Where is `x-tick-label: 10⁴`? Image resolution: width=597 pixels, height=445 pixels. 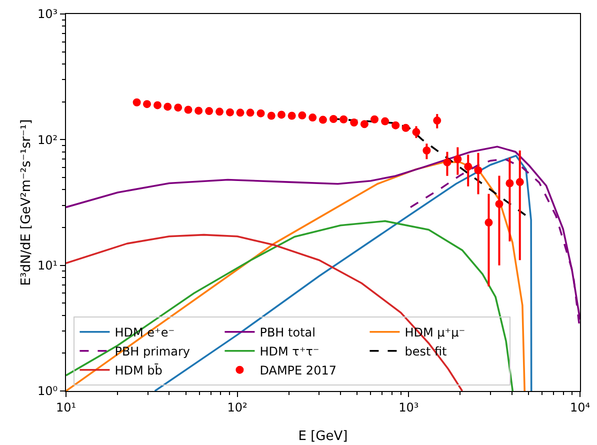 x-tick-label: 10⁴ is located at coordinates (580, 407).